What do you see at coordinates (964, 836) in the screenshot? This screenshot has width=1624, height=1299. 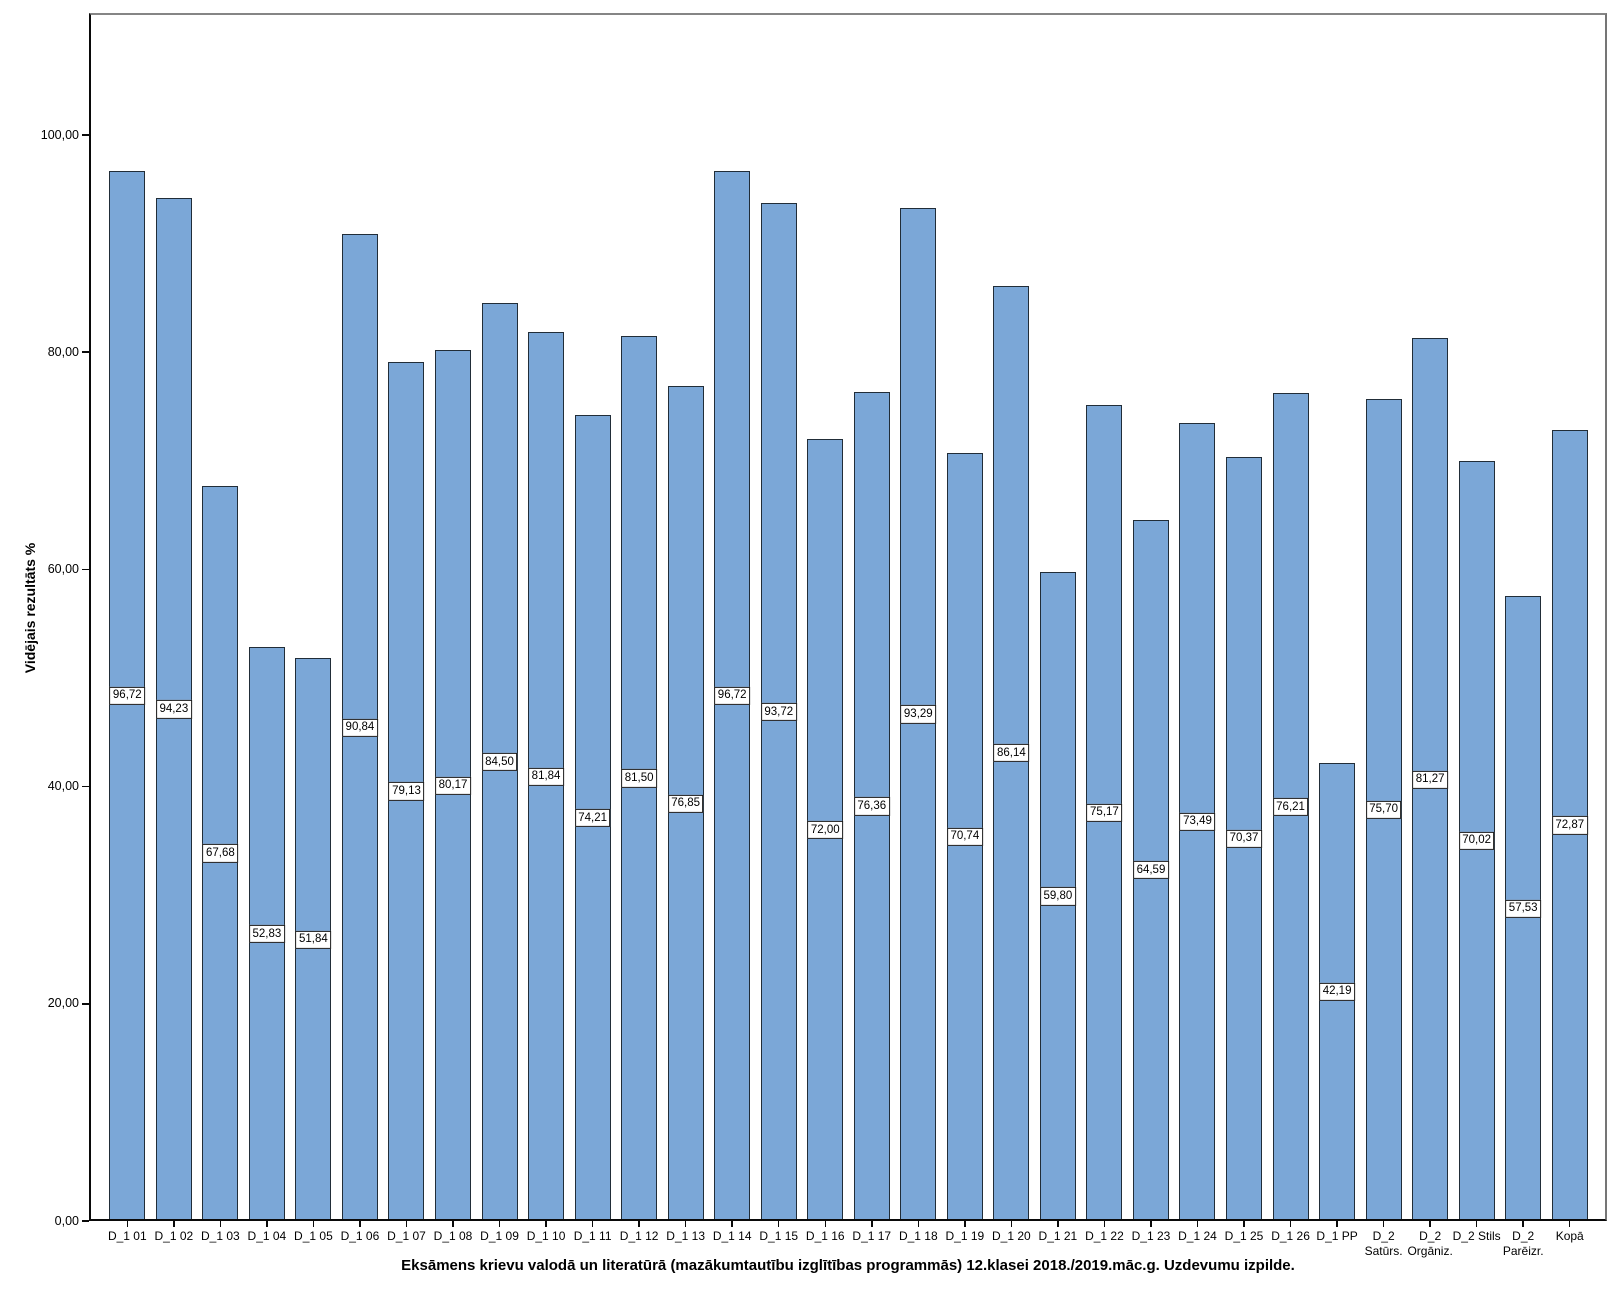 I see `bar-value-label: 70,74` at bounding box center [964, 836].